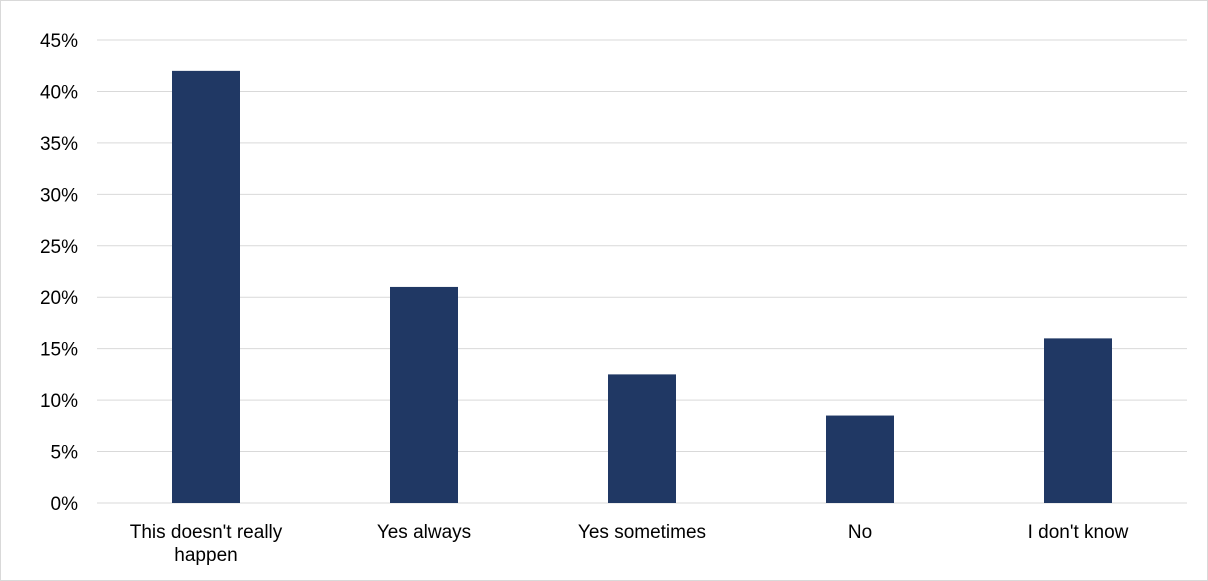 The height and width of the screenshot is (581, 1208). I want to click on x-tick-label-line: happen, so click(205, 555).